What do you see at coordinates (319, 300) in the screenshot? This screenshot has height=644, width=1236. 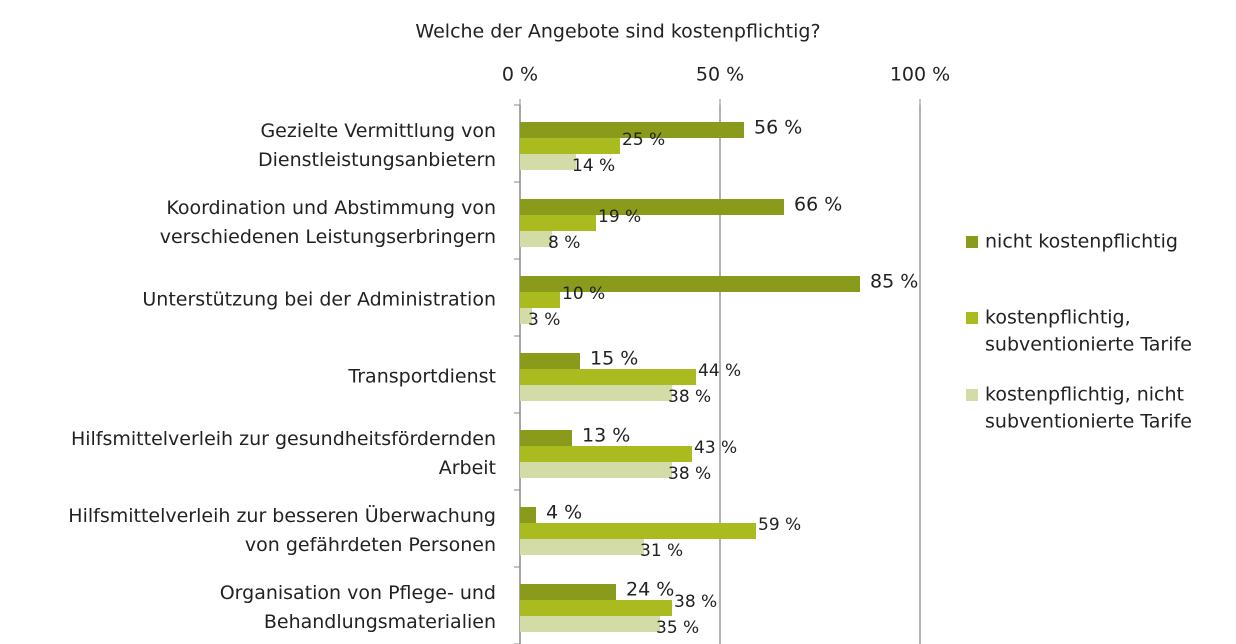 I see `y-tick-label: Unterstützung bei der Administration` at bounding box center [319, 300].